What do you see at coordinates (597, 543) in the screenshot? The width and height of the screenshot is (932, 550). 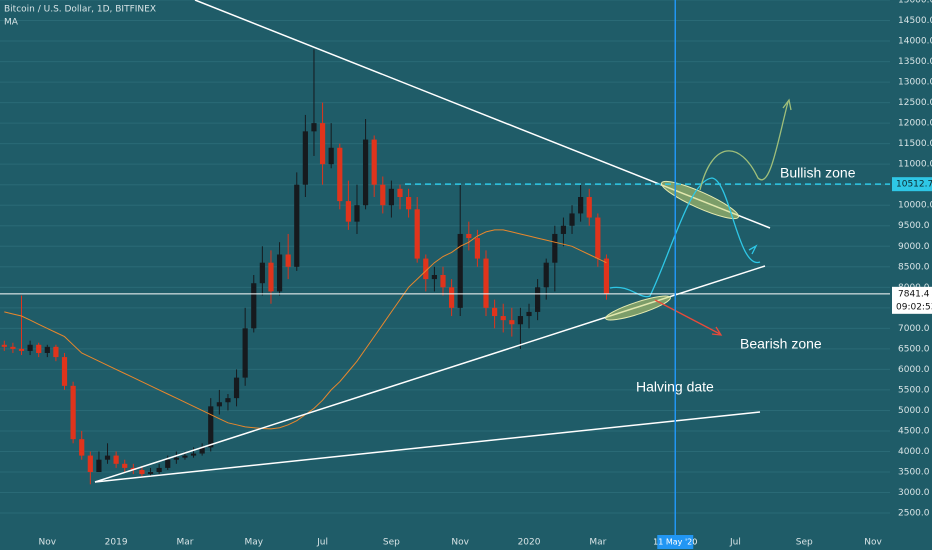 I see `x-tick-label: Mar` at bounding box center [597, 543].